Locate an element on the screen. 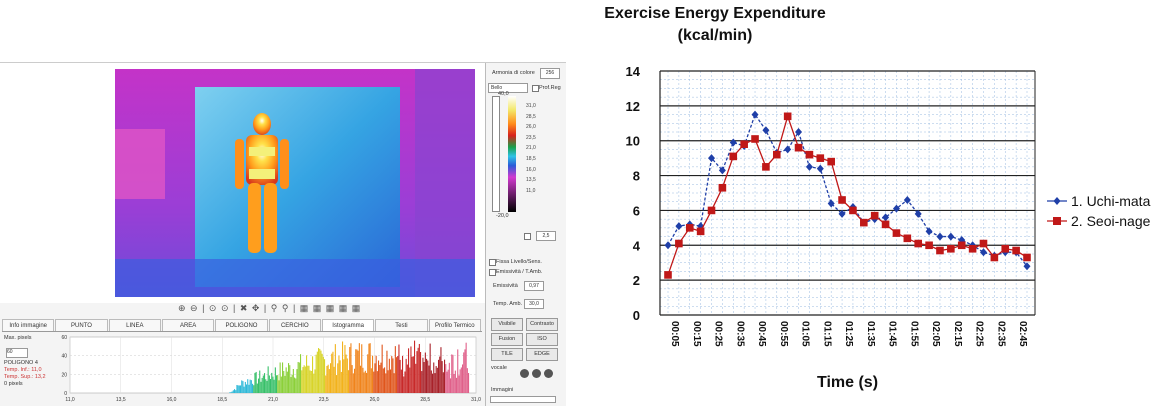  iso-button: ISO is located at coordinates (542, 339).